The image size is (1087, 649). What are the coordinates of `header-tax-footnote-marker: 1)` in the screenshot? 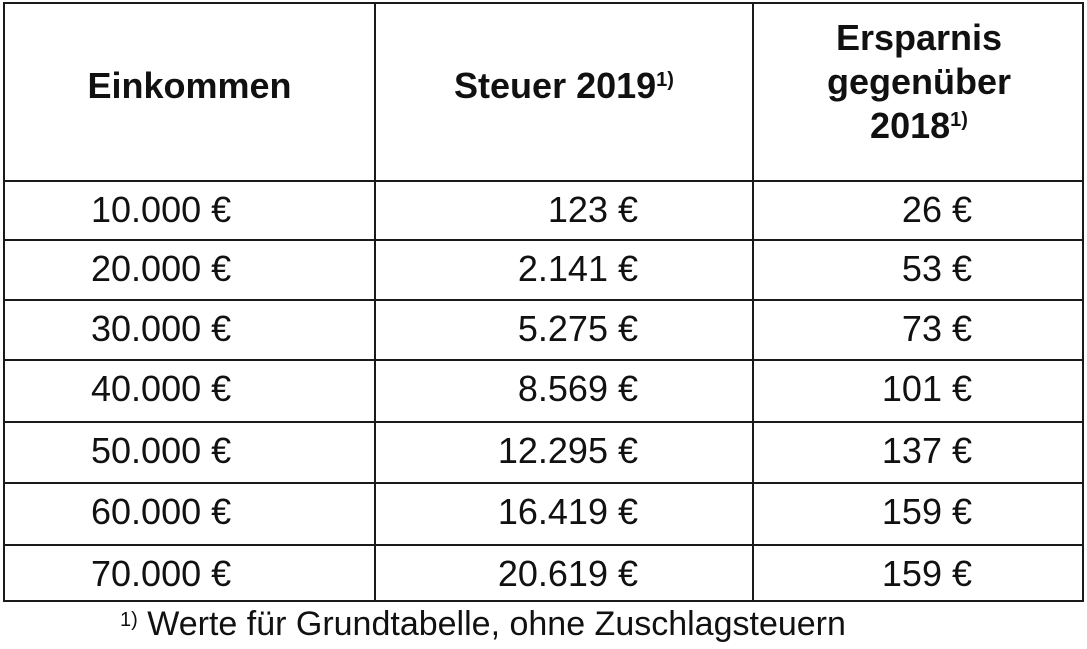 It's located at (665, 80).